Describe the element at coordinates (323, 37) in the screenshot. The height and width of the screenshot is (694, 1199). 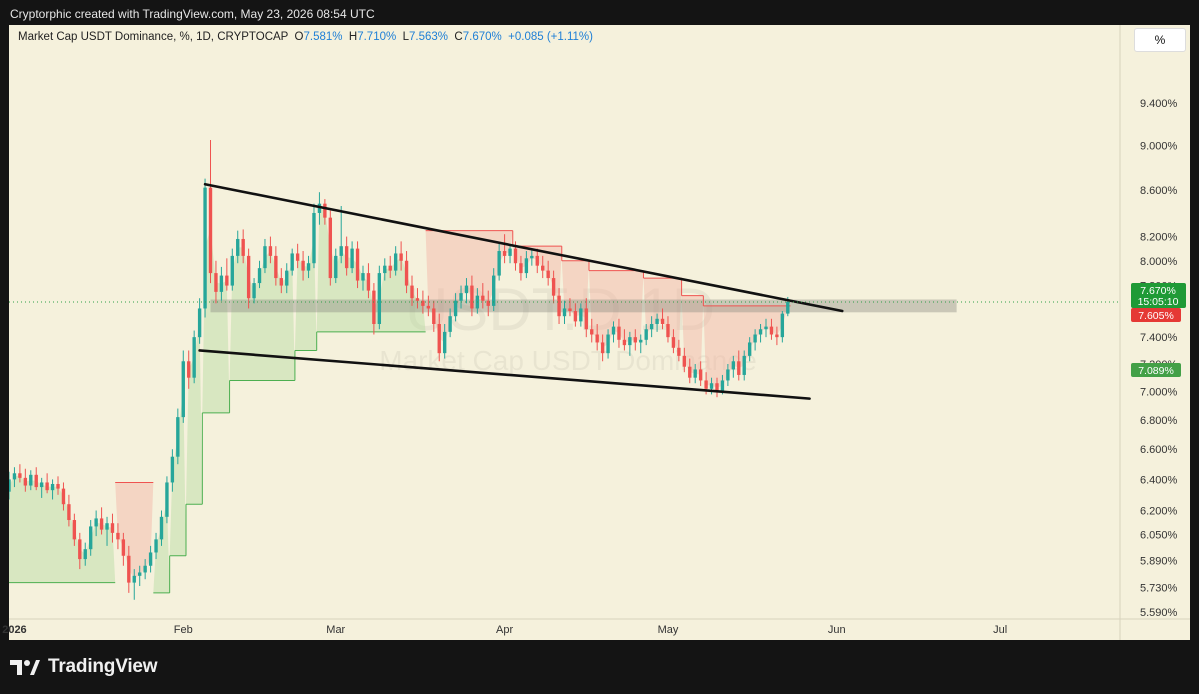
I see `legend-open: 7.581%` at that location.